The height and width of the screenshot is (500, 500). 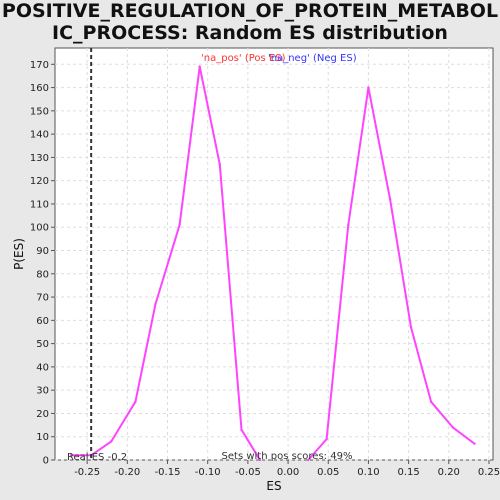 I want to click on y-tick-label: 130, so click(x=39, y=158).